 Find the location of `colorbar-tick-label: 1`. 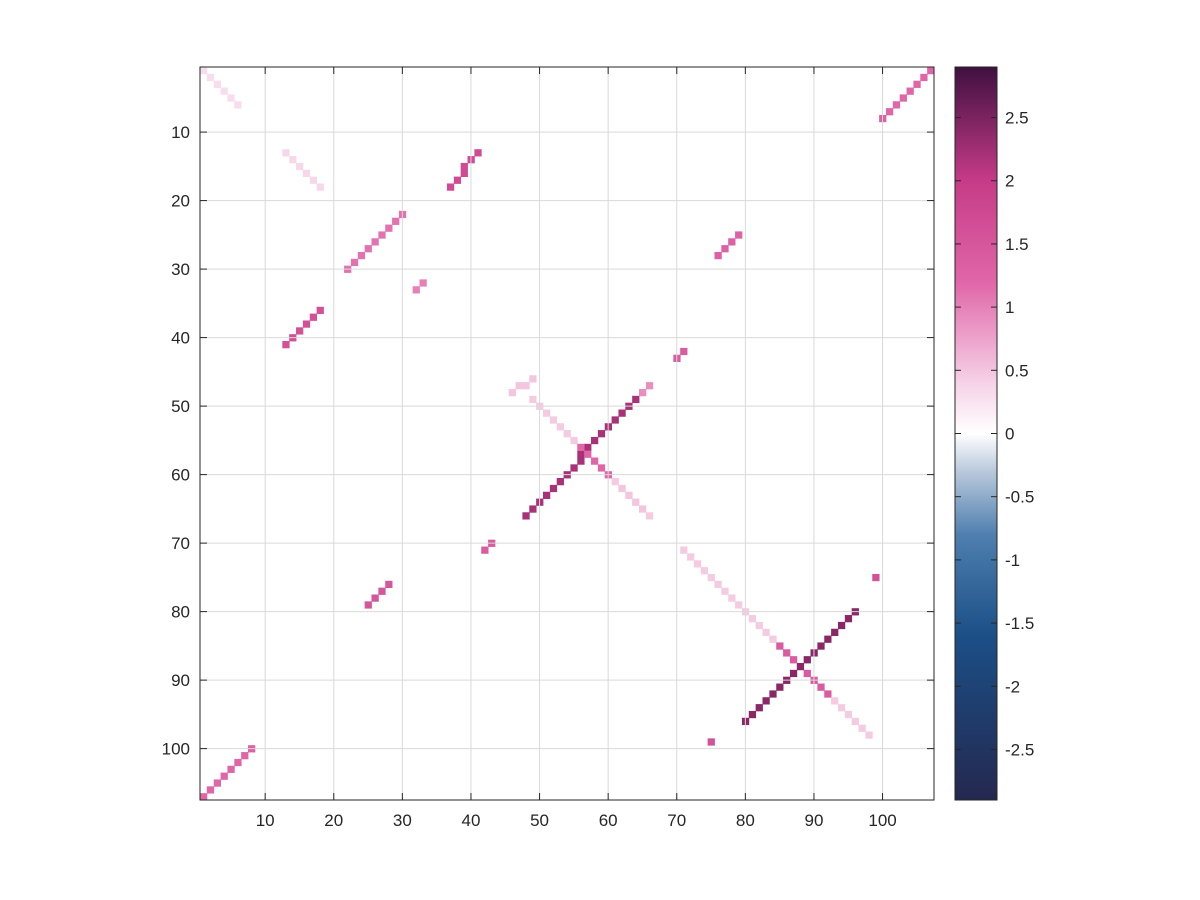

colorbar-tick-label: 1 is located at coordinates (1009, 307).